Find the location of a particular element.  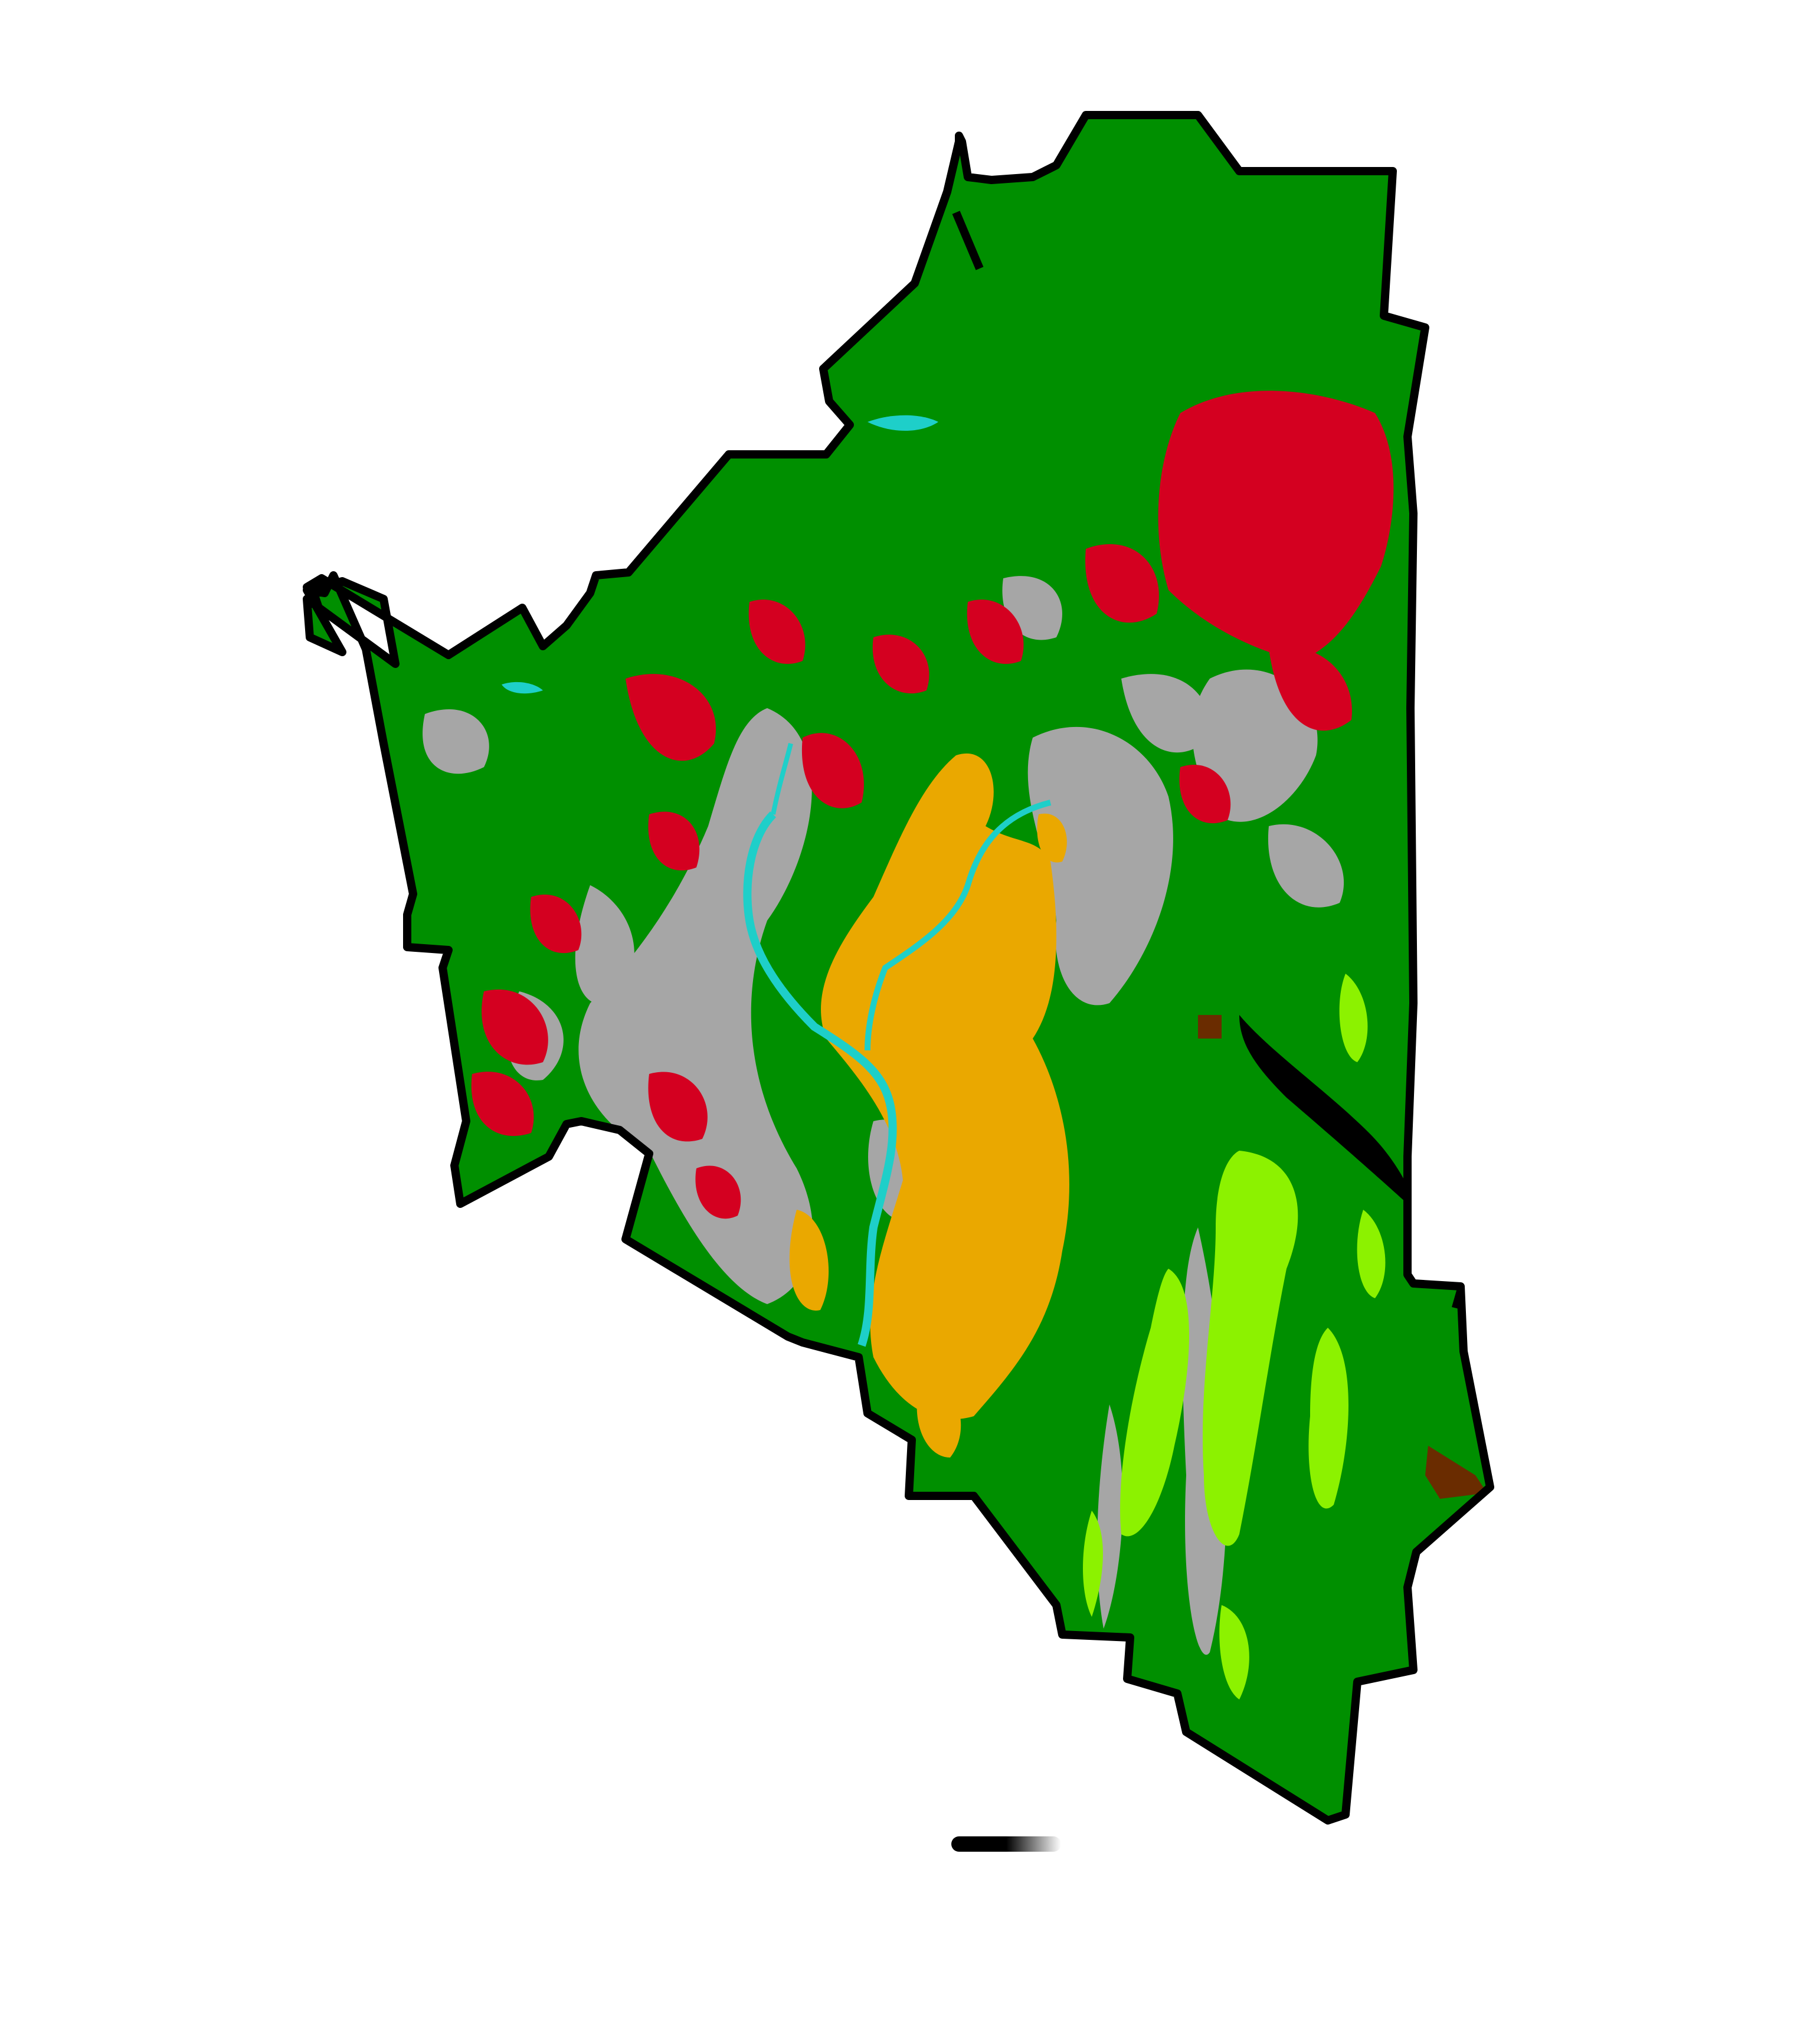

scale-bar is located at coordinates (1006, 1844).